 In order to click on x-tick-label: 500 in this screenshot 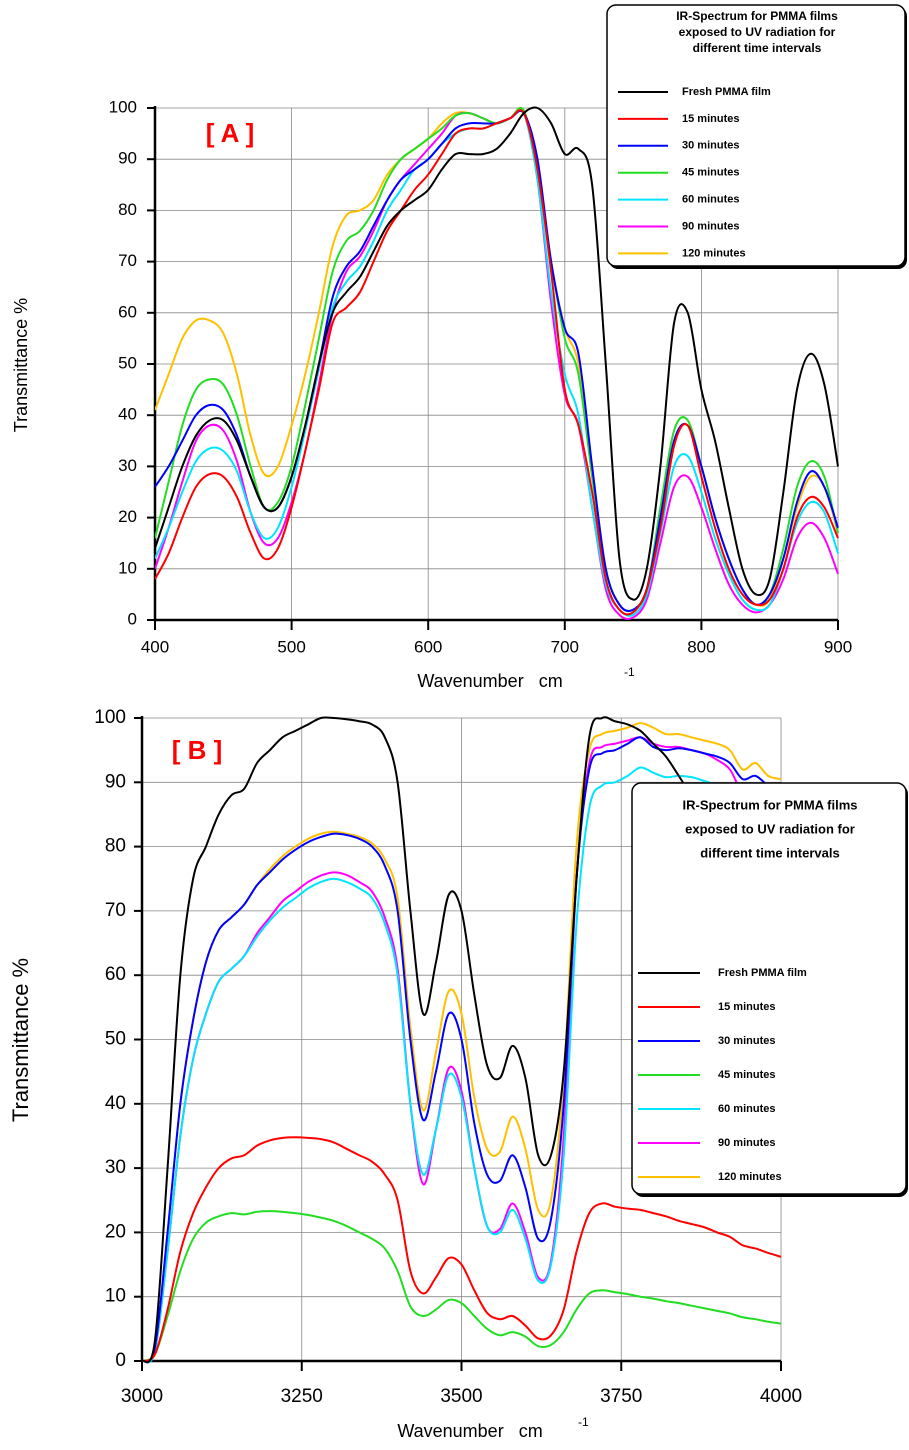, I will do `click(291, 646)`.